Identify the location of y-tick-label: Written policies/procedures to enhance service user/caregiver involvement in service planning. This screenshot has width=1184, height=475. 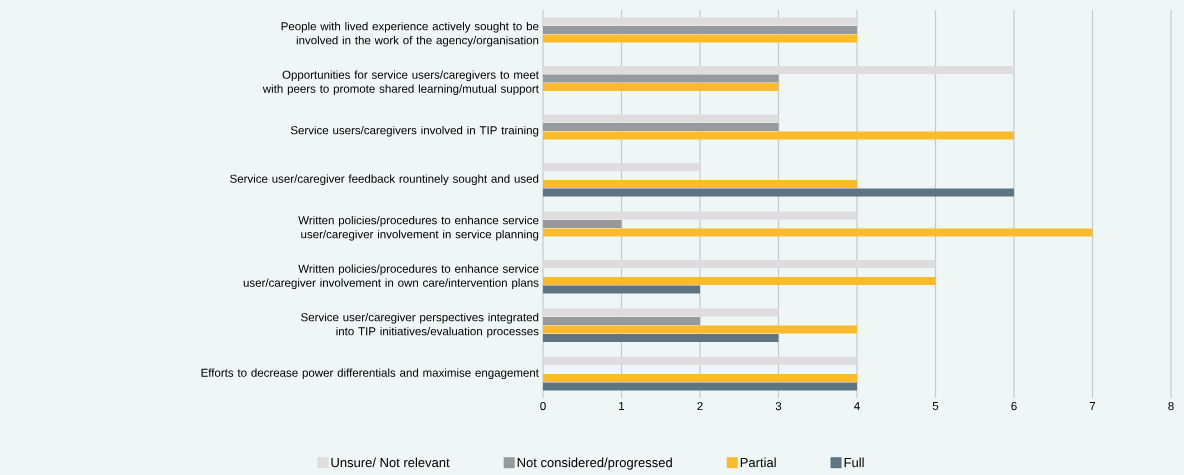
(418, 228).